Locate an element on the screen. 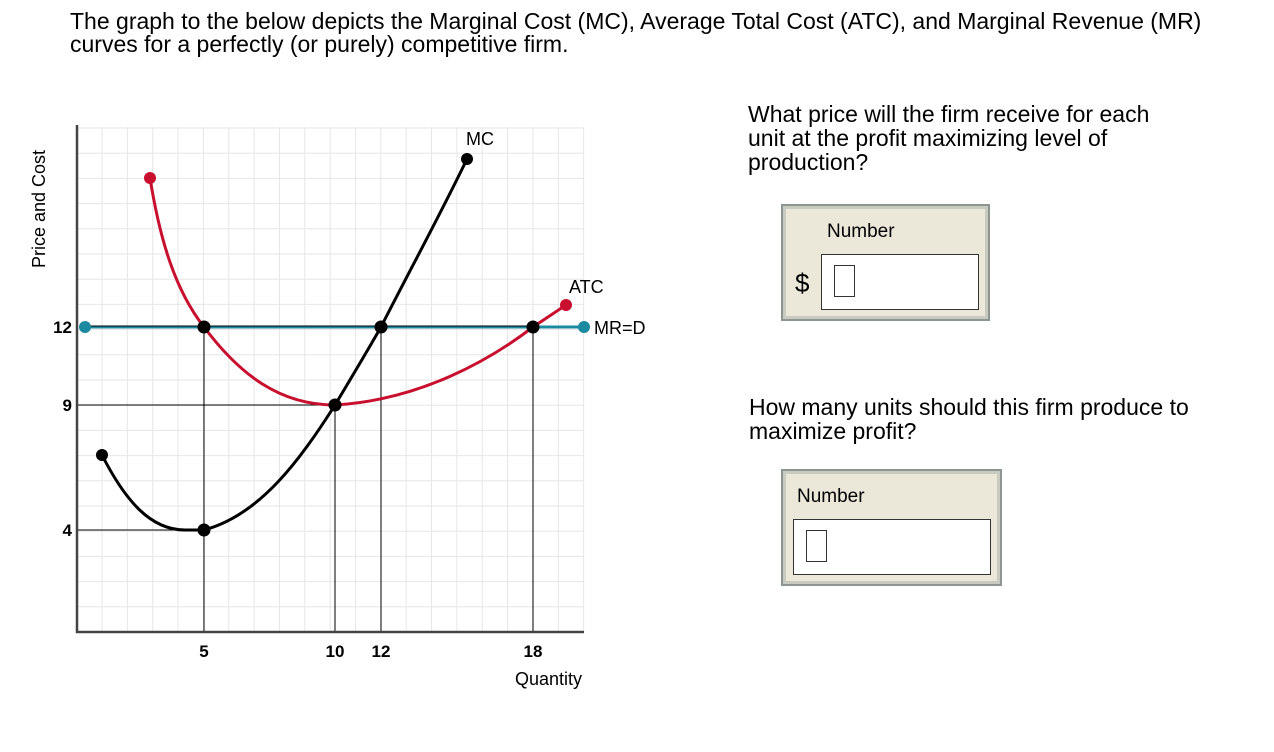  mc-label: MC is located at coordinates (480, 139).